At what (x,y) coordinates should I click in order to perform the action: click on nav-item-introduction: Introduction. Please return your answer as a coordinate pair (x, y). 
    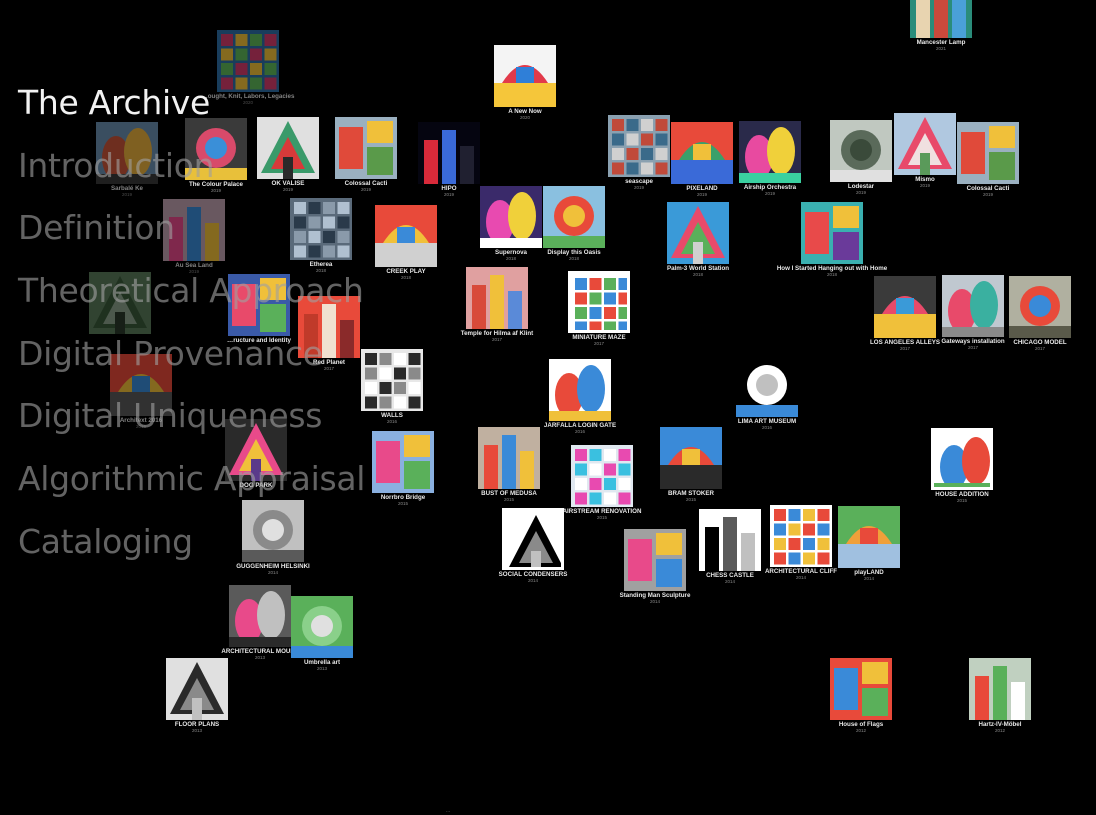
    Looking at the image, I should click on (116, 165).